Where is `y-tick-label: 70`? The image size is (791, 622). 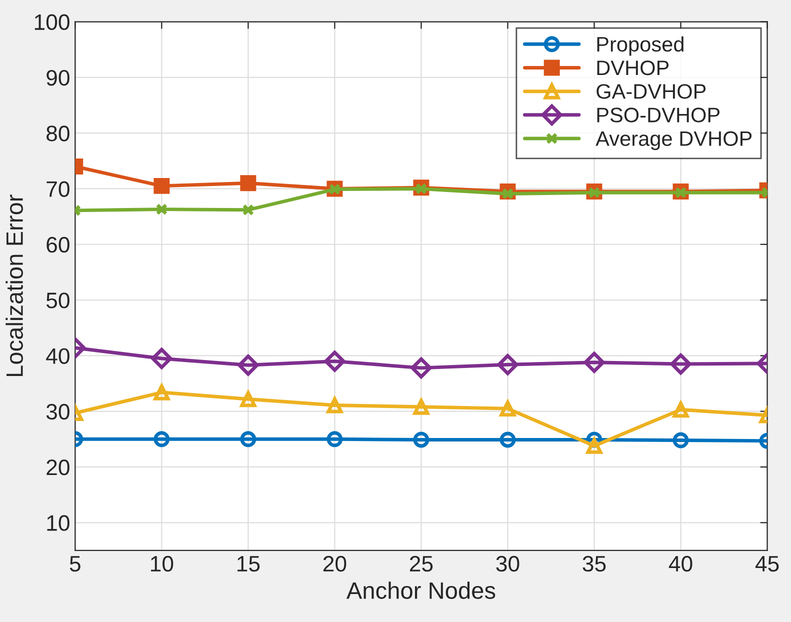 y-tick-label: 70 is located at coordinates (58, 189).